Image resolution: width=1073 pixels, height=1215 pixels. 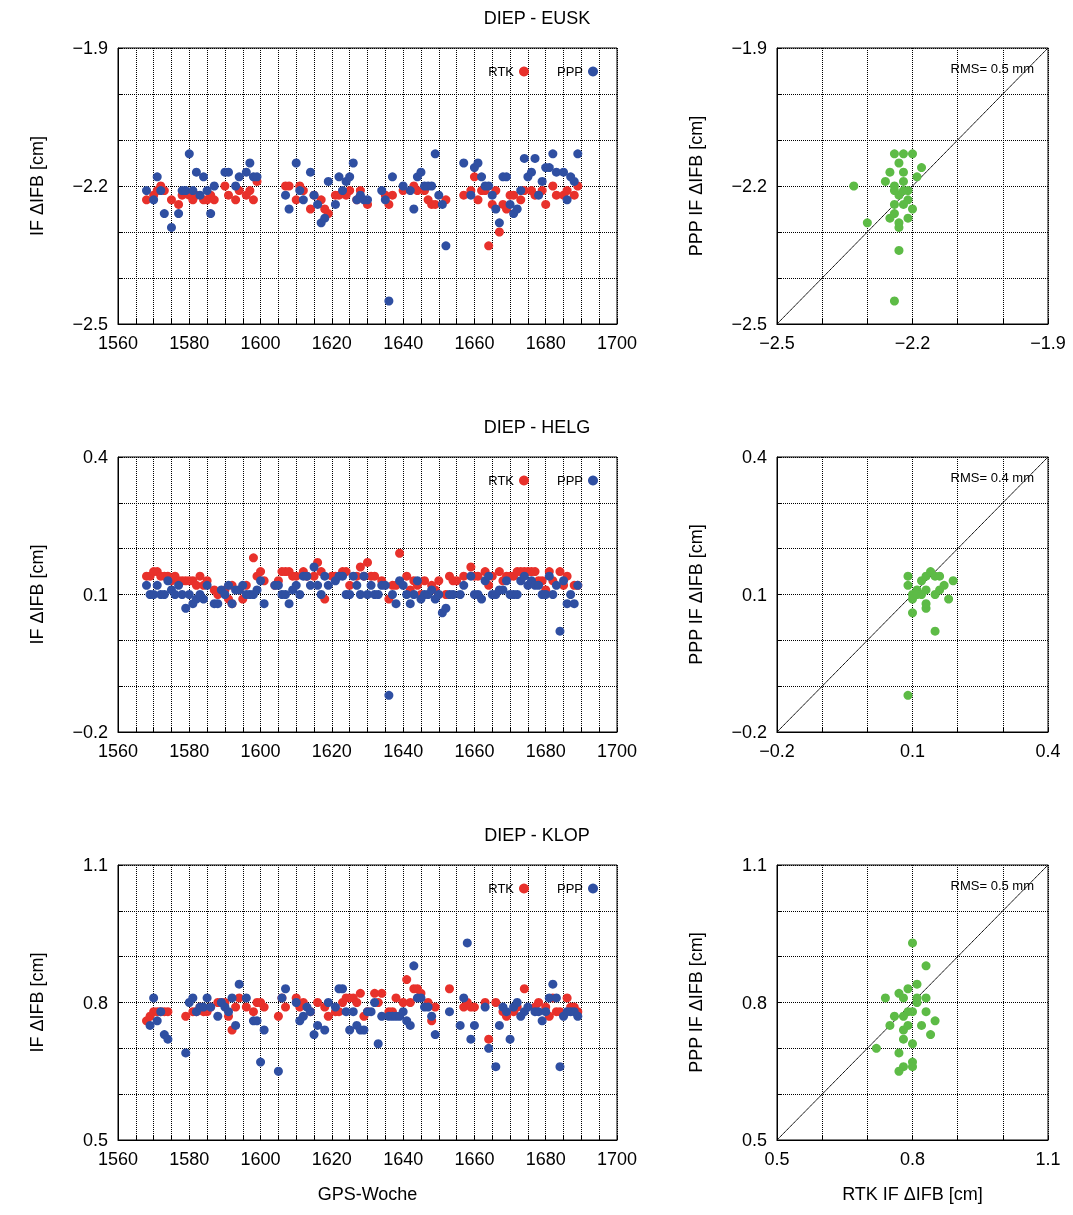 What do you see at coordinates (537, 18) in the screenshot?
I see `chart-title: DIEP - EUSK` at bounding box center [537, 18].